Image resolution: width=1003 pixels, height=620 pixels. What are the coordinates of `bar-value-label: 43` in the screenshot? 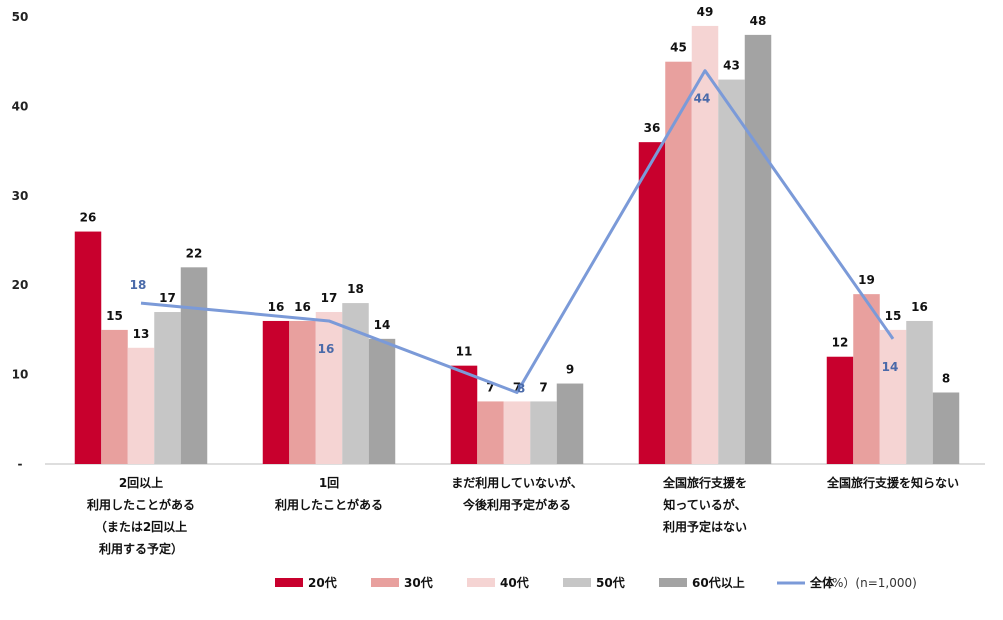 It's located at (731, 66).